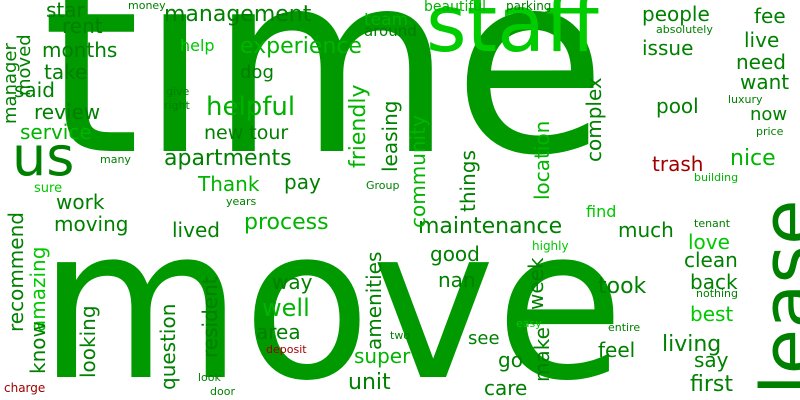  I want to click on word-door: door, so click(222, 391).